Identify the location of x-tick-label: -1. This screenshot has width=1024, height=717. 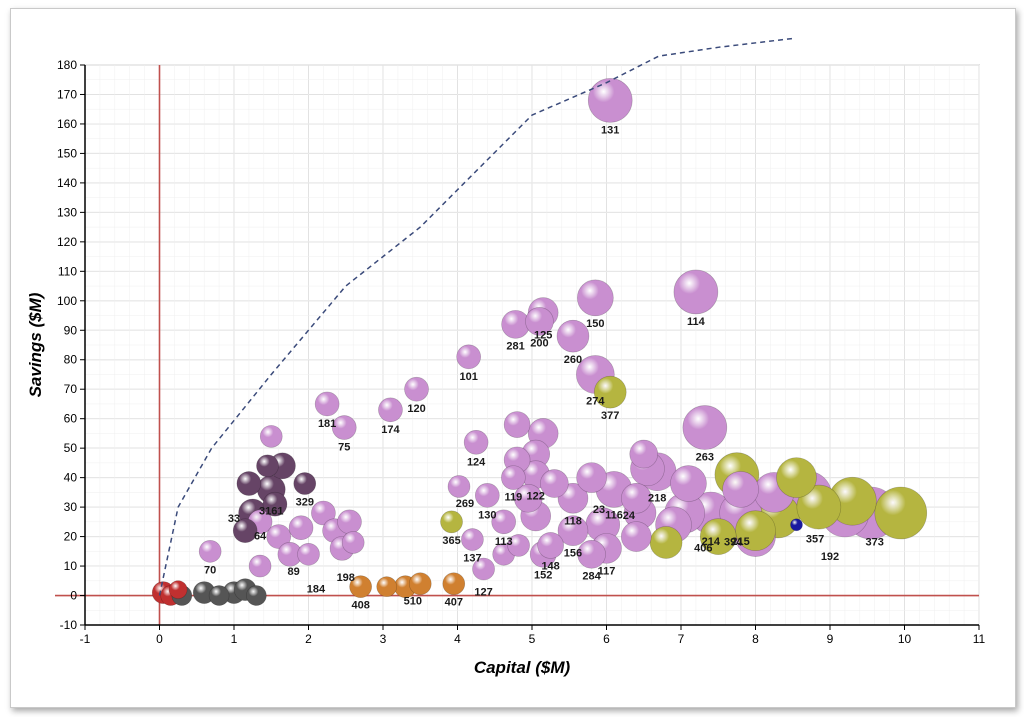
(85, 639).